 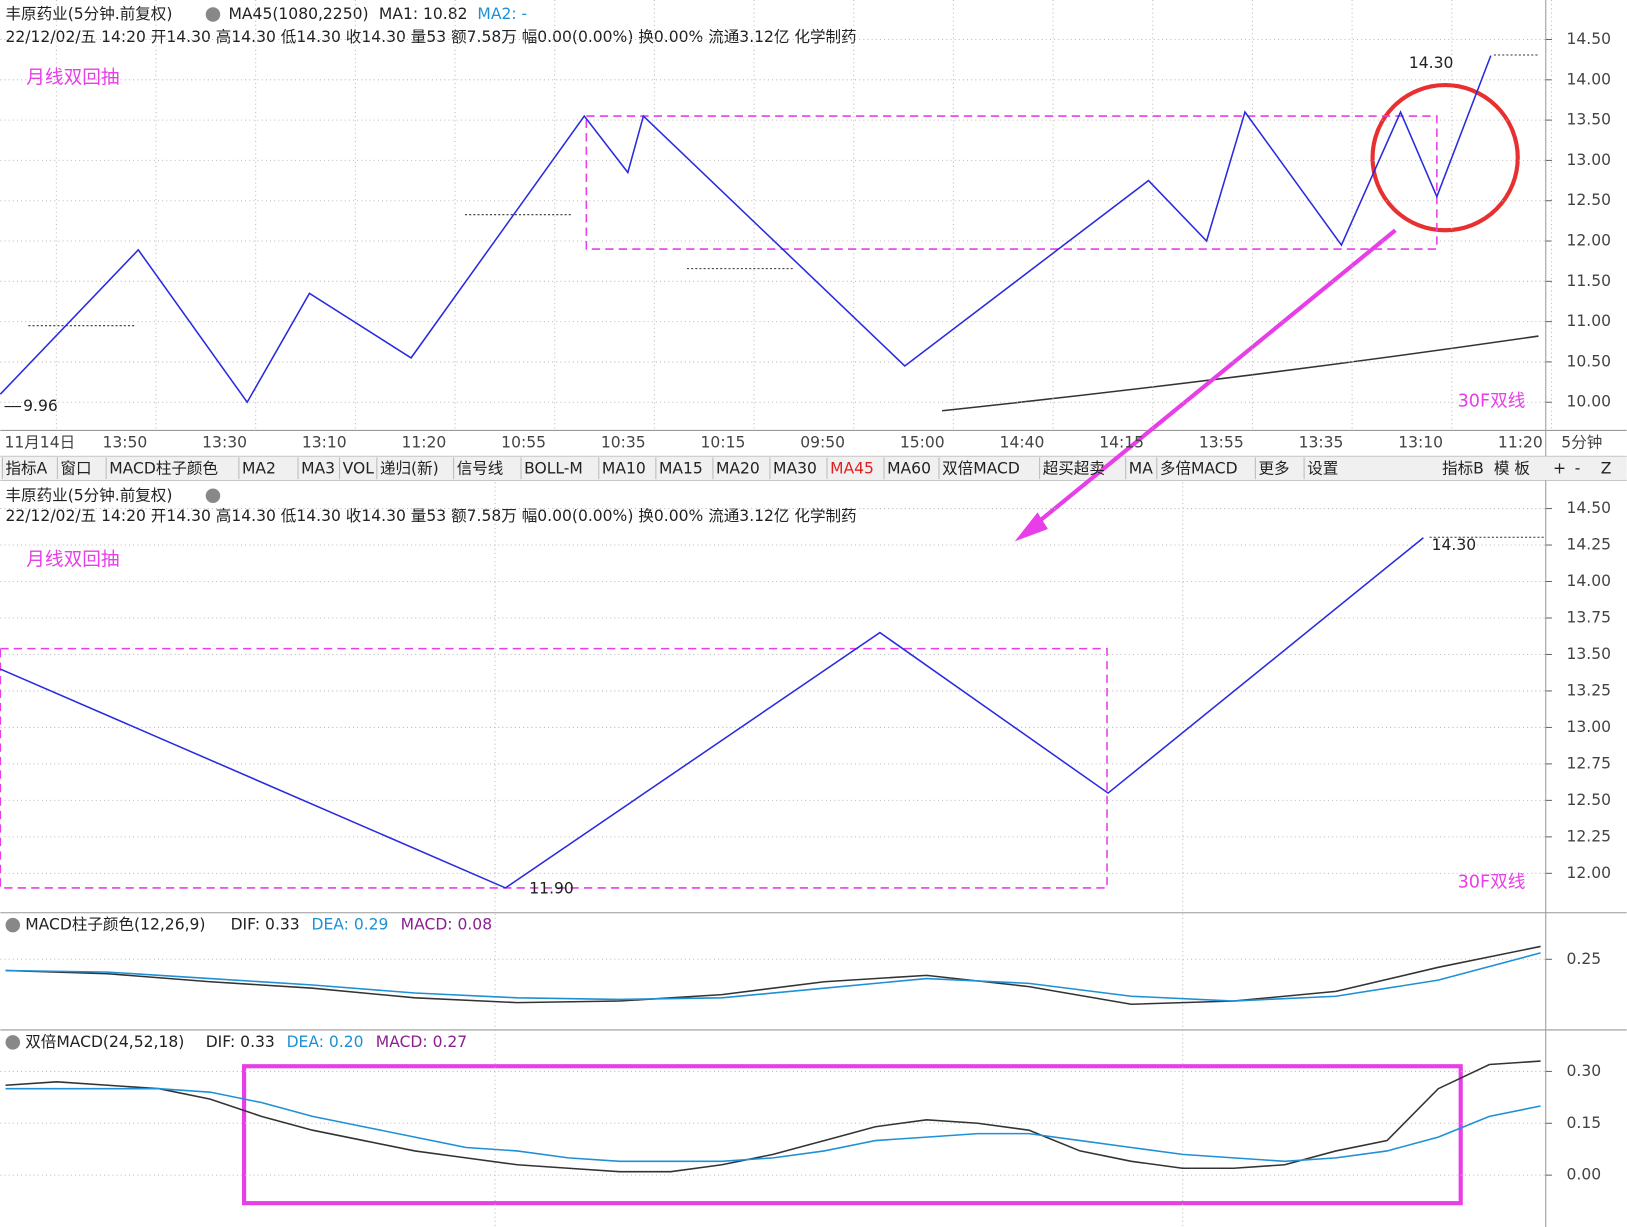 What do you see at coordinates (1559, 468) in the screenshot?
I see `toolbar-button: +` at bounding box center [1559, 468].